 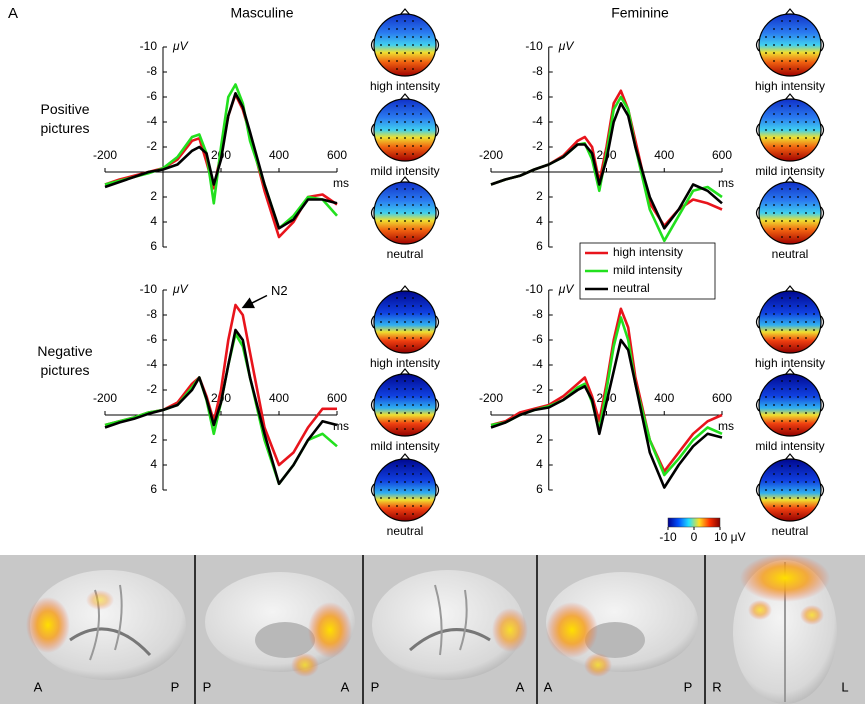 I want to click on y-tick-label: 4, so click(x=153, y=221).